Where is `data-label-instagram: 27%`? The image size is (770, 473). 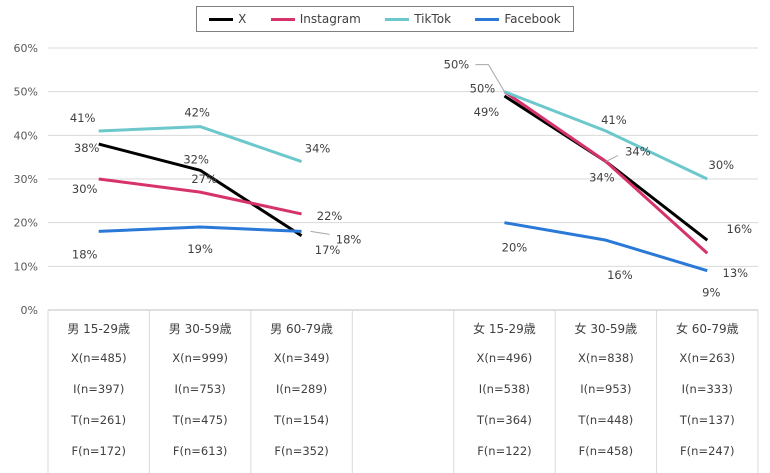 data-label-instagram: 27% is located at coordinates (204, 179).